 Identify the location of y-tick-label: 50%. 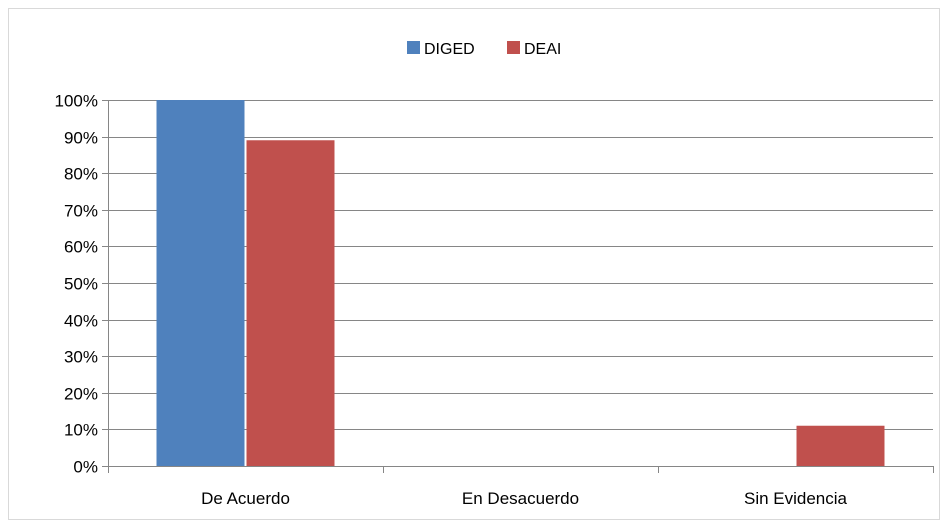
(81, 284).